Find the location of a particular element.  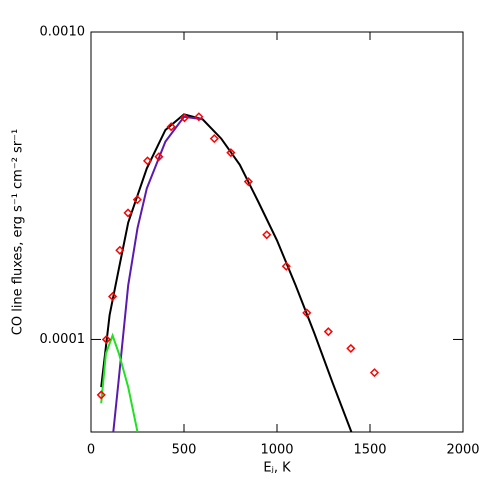

x-tick-label: 1000 is located at coordinates (276, 450).